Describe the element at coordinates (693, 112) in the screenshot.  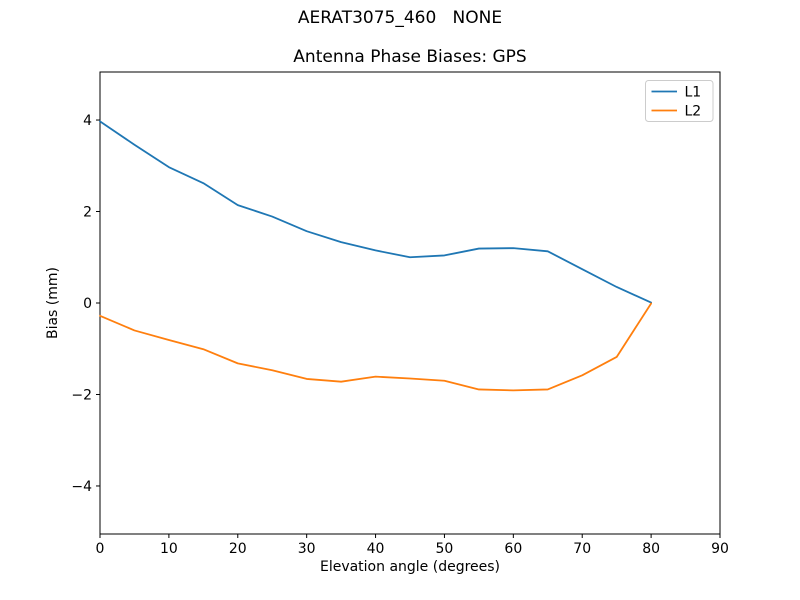
I see `legend-label-l2: L2` at that location.